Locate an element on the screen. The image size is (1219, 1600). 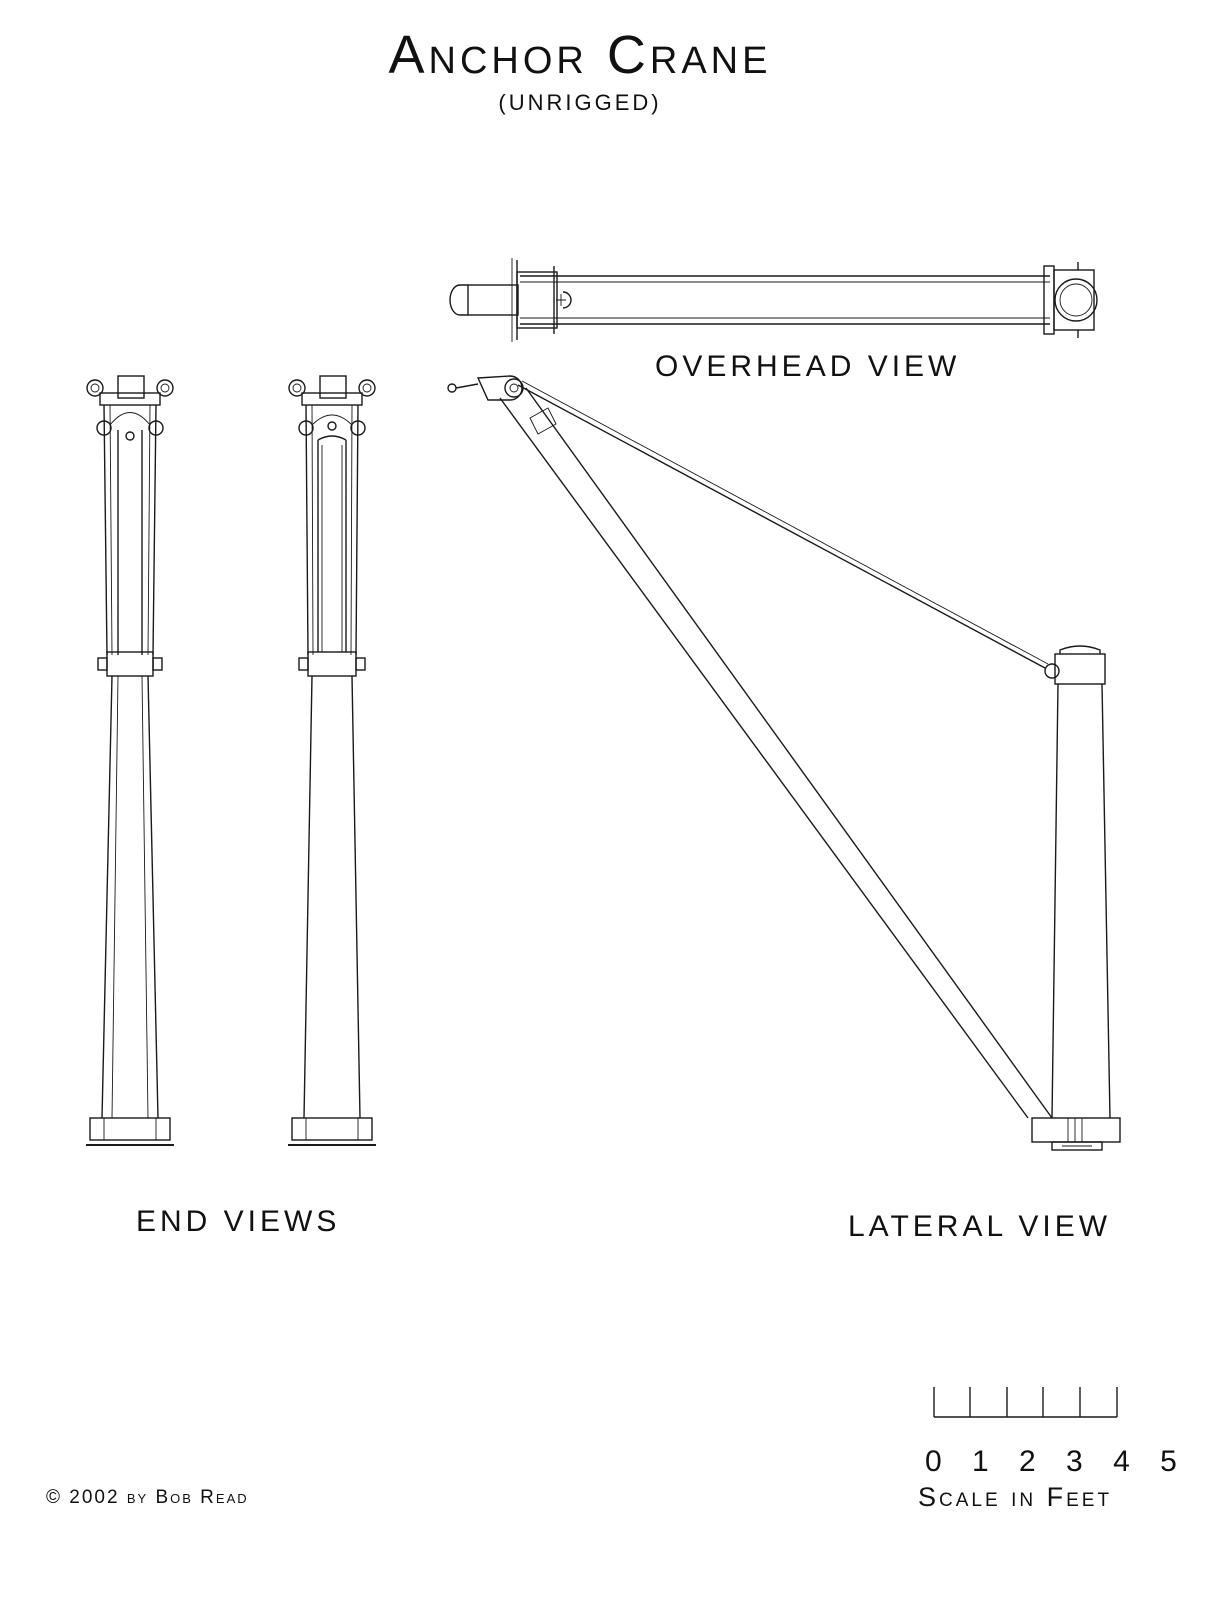
scale-bar is located at coordinates (1025, 1402).